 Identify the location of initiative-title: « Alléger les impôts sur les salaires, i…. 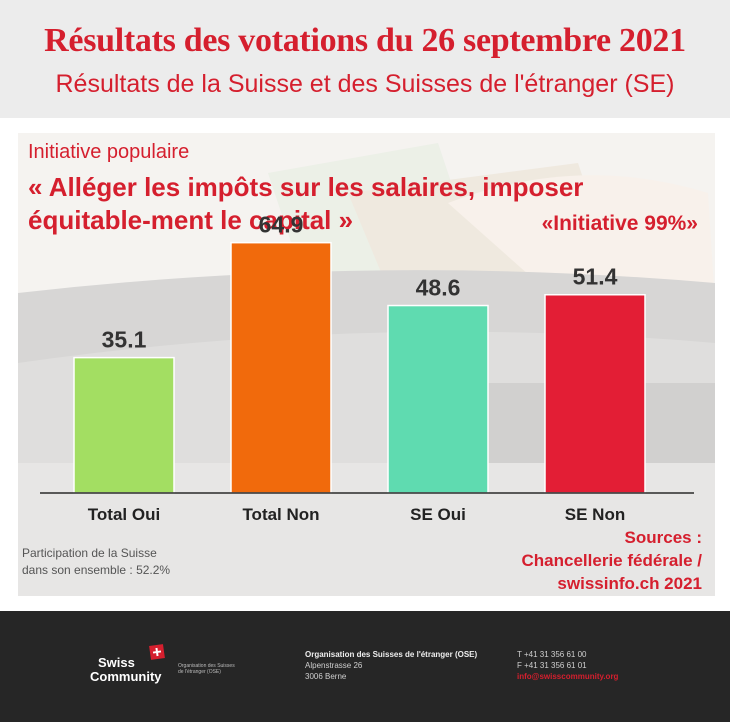
(306, 203).